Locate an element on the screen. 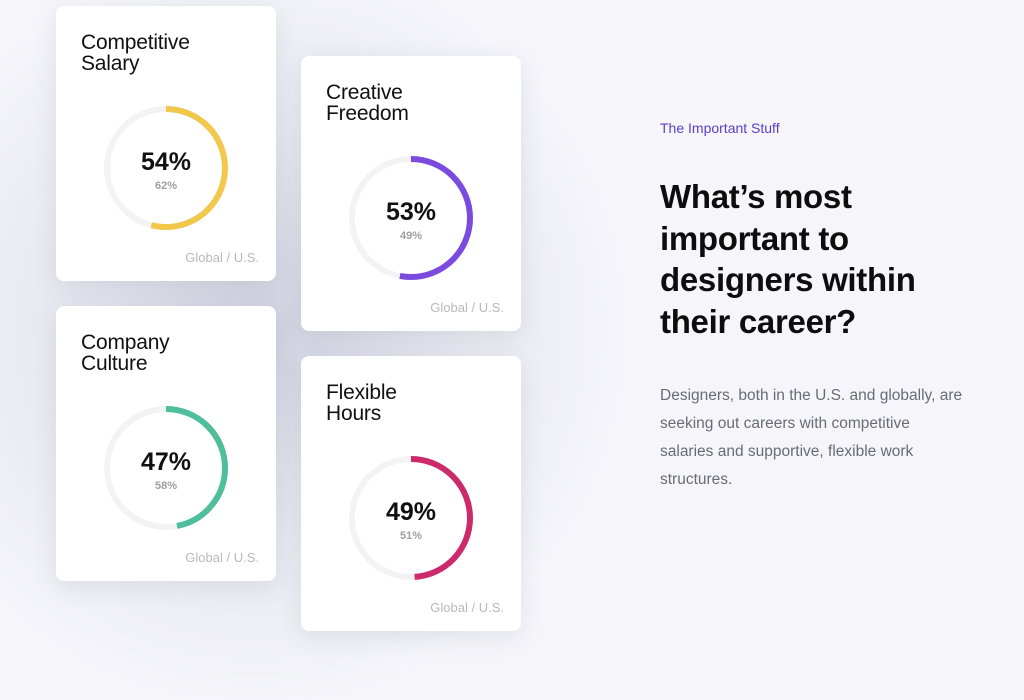 This screenshot has height=700, width=1024. progress-ring: 53% 49% is located at coordinates (411, 218).